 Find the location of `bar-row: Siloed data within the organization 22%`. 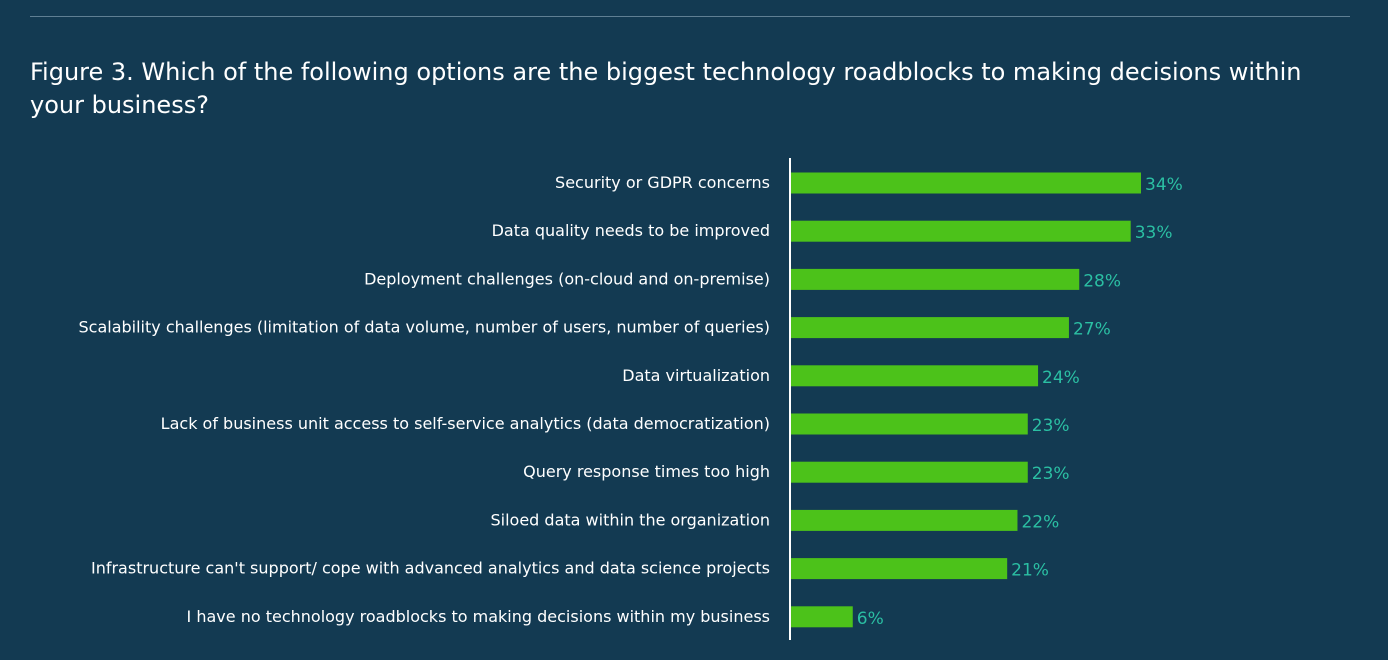

bar-row: Siloed data within the organization 22% is located at coordinates (775, 520).